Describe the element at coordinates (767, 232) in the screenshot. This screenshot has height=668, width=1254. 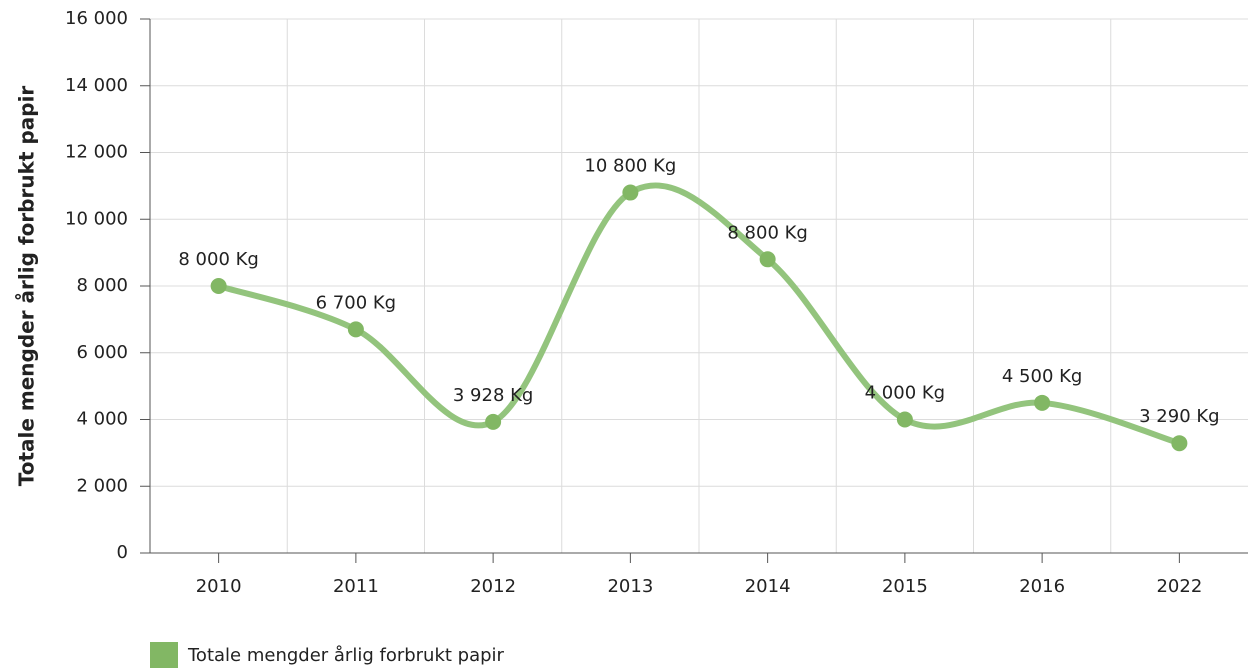
I see `data-label: 8 800 Kg` at that location.